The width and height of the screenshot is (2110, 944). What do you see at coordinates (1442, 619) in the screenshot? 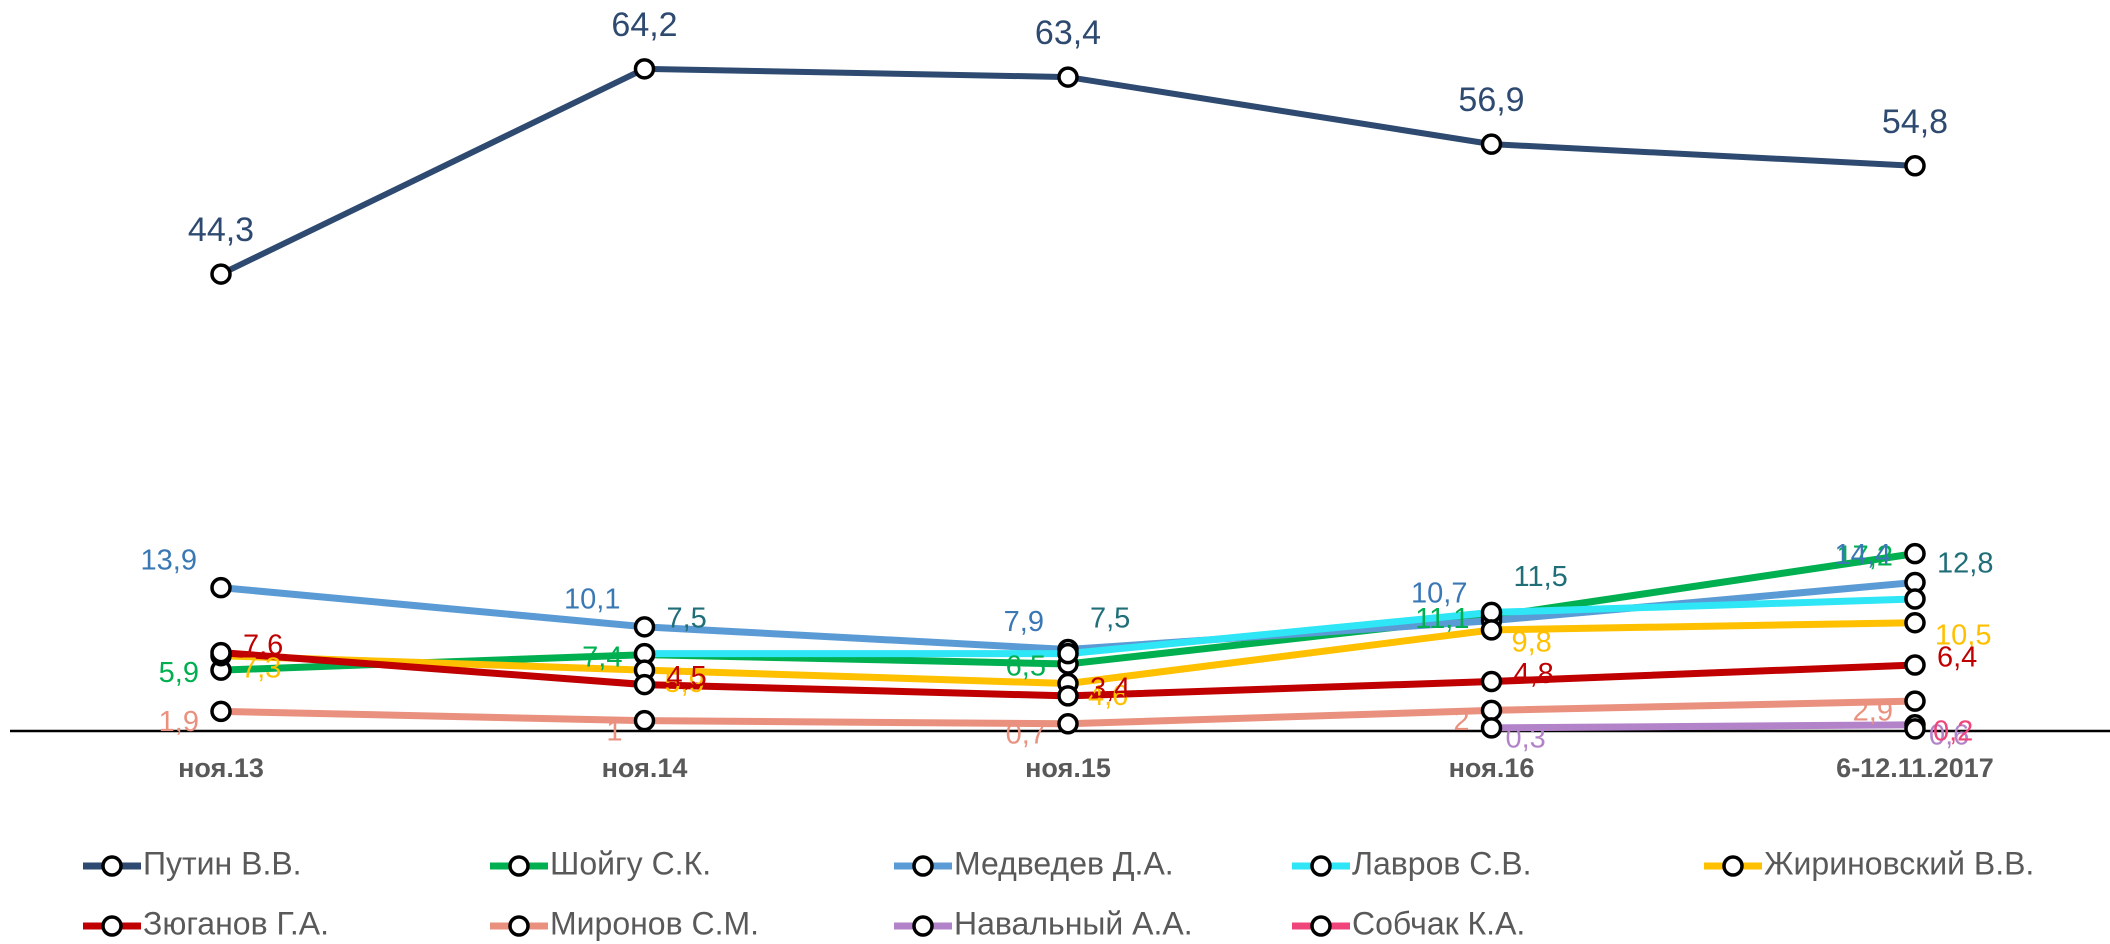
I see `value-label: 11,1` at bounding box center [1442, 619].